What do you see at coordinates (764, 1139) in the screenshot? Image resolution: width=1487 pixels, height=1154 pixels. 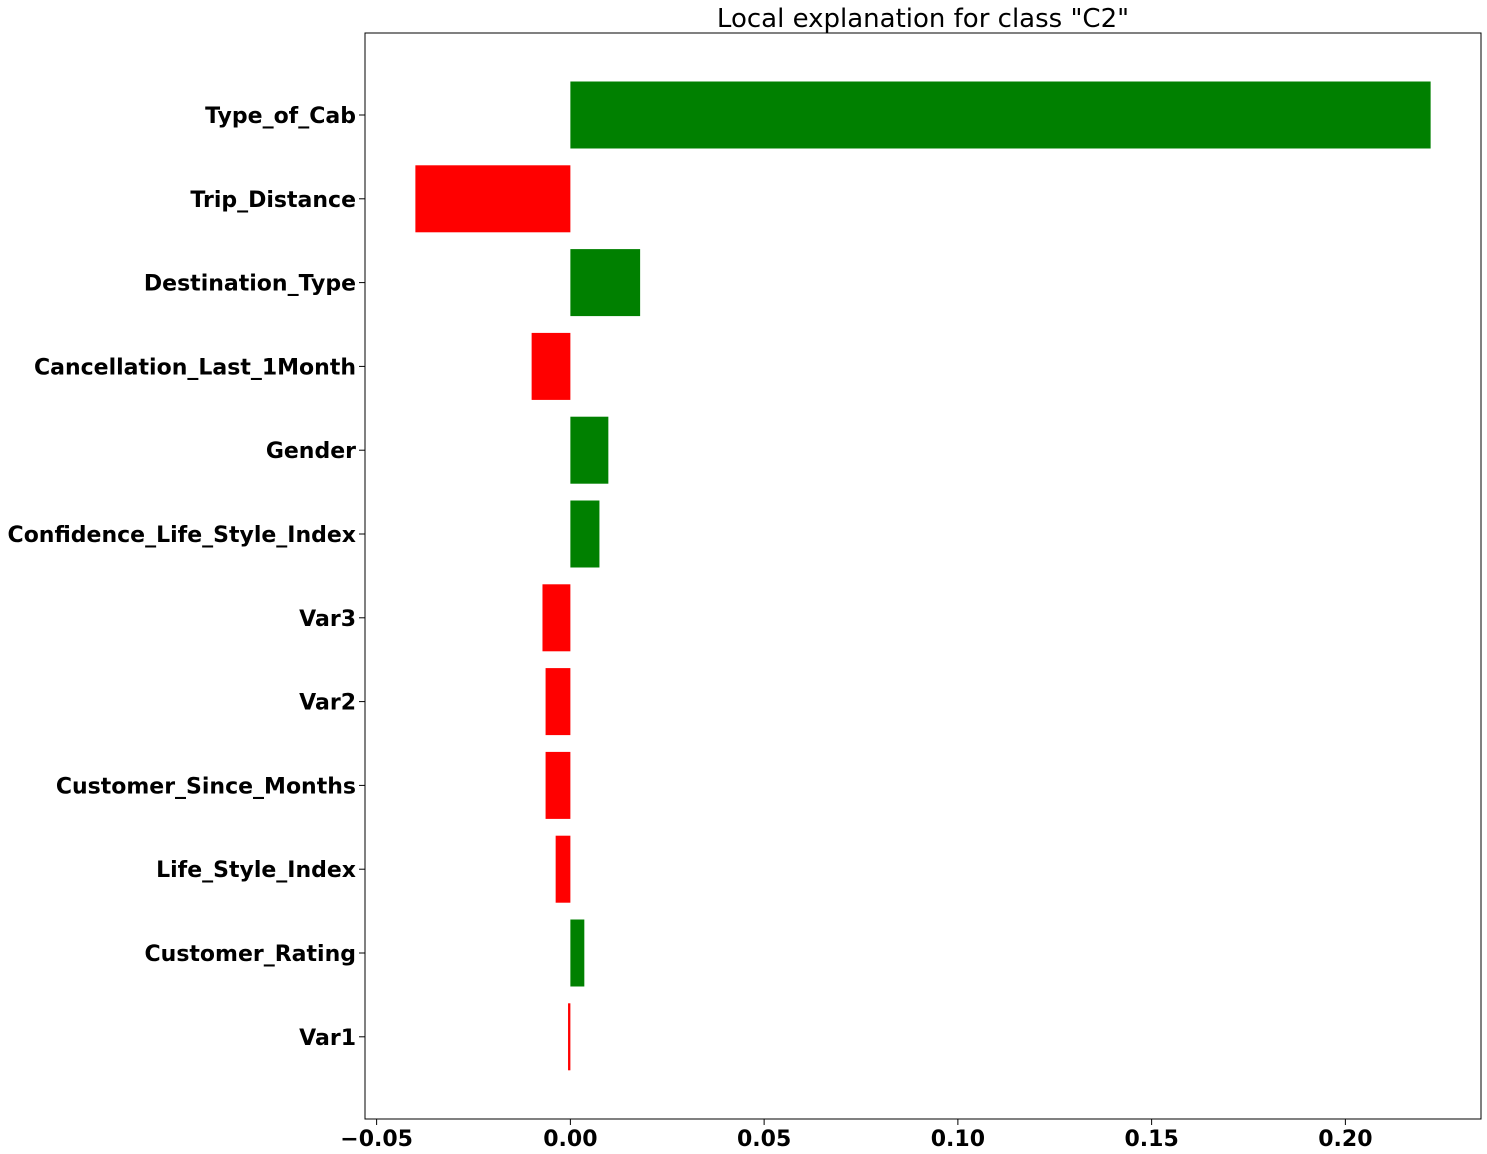 I see `x-tick-label: 0.05` at bounding box center [764, 1139].